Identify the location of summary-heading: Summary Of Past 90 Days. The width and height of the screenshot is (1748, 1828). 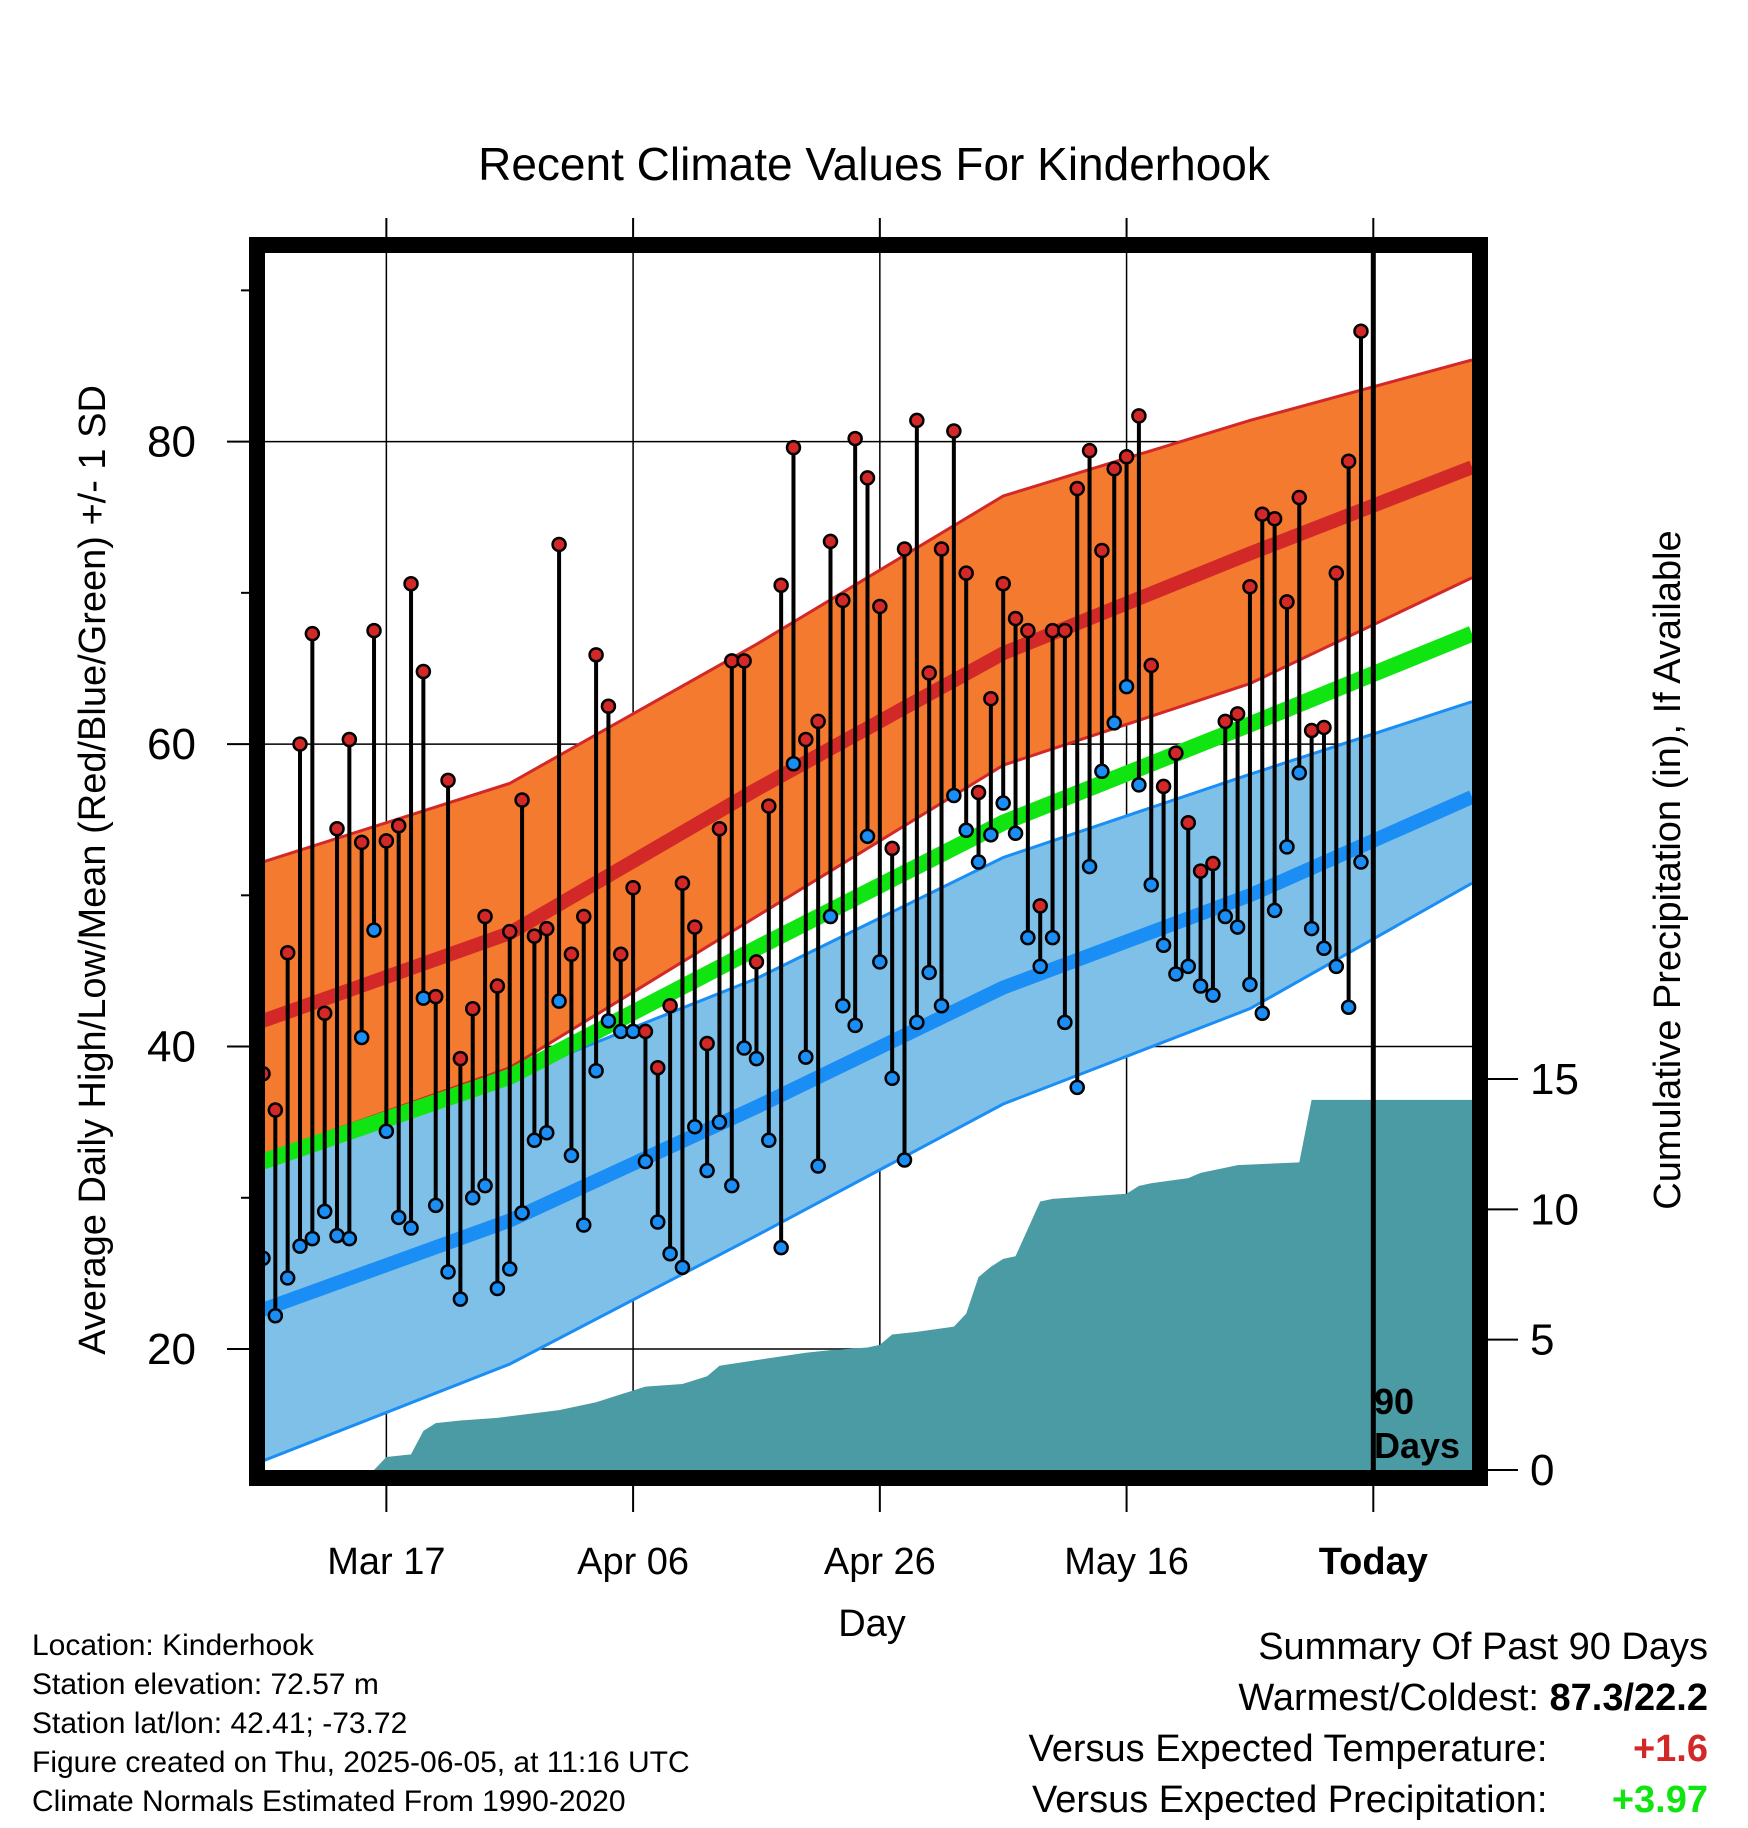
(1483, 1647).